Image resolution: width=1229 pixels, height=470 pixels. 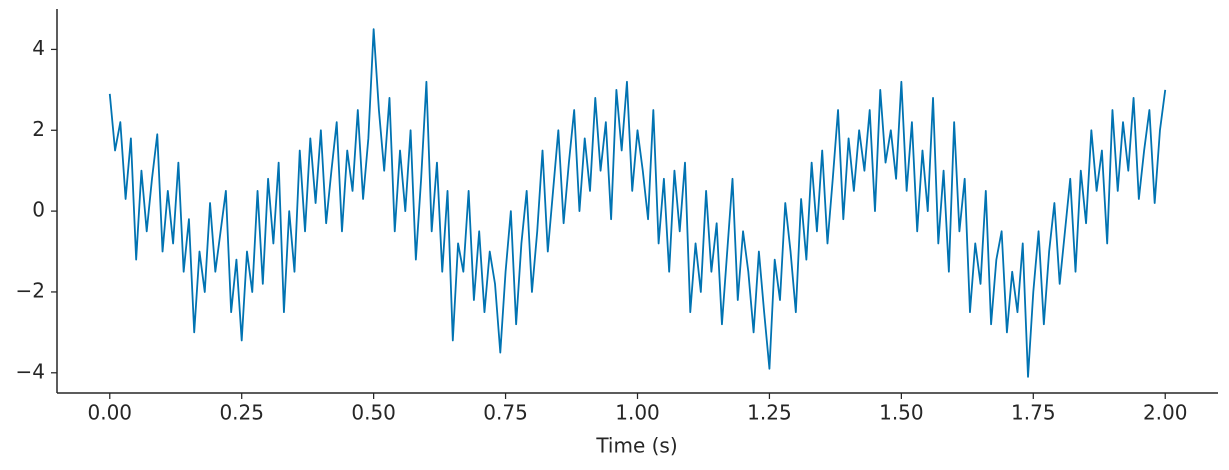 What do you see at coordinates (1165, 413) in the screenshot?
I see `x-tick-label: 2.00` at bounding box center [1165, 413].